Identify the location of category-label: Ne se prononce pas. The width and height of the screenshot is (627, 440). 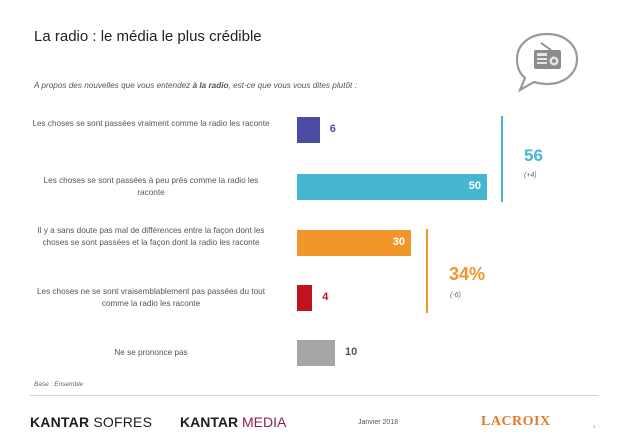
(151, 352).